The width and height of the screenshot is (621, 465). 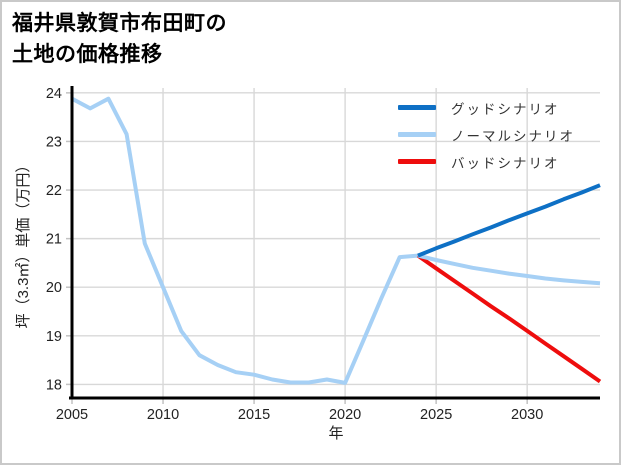 I want to click on legend-line-good, so click(x=417, y=107).